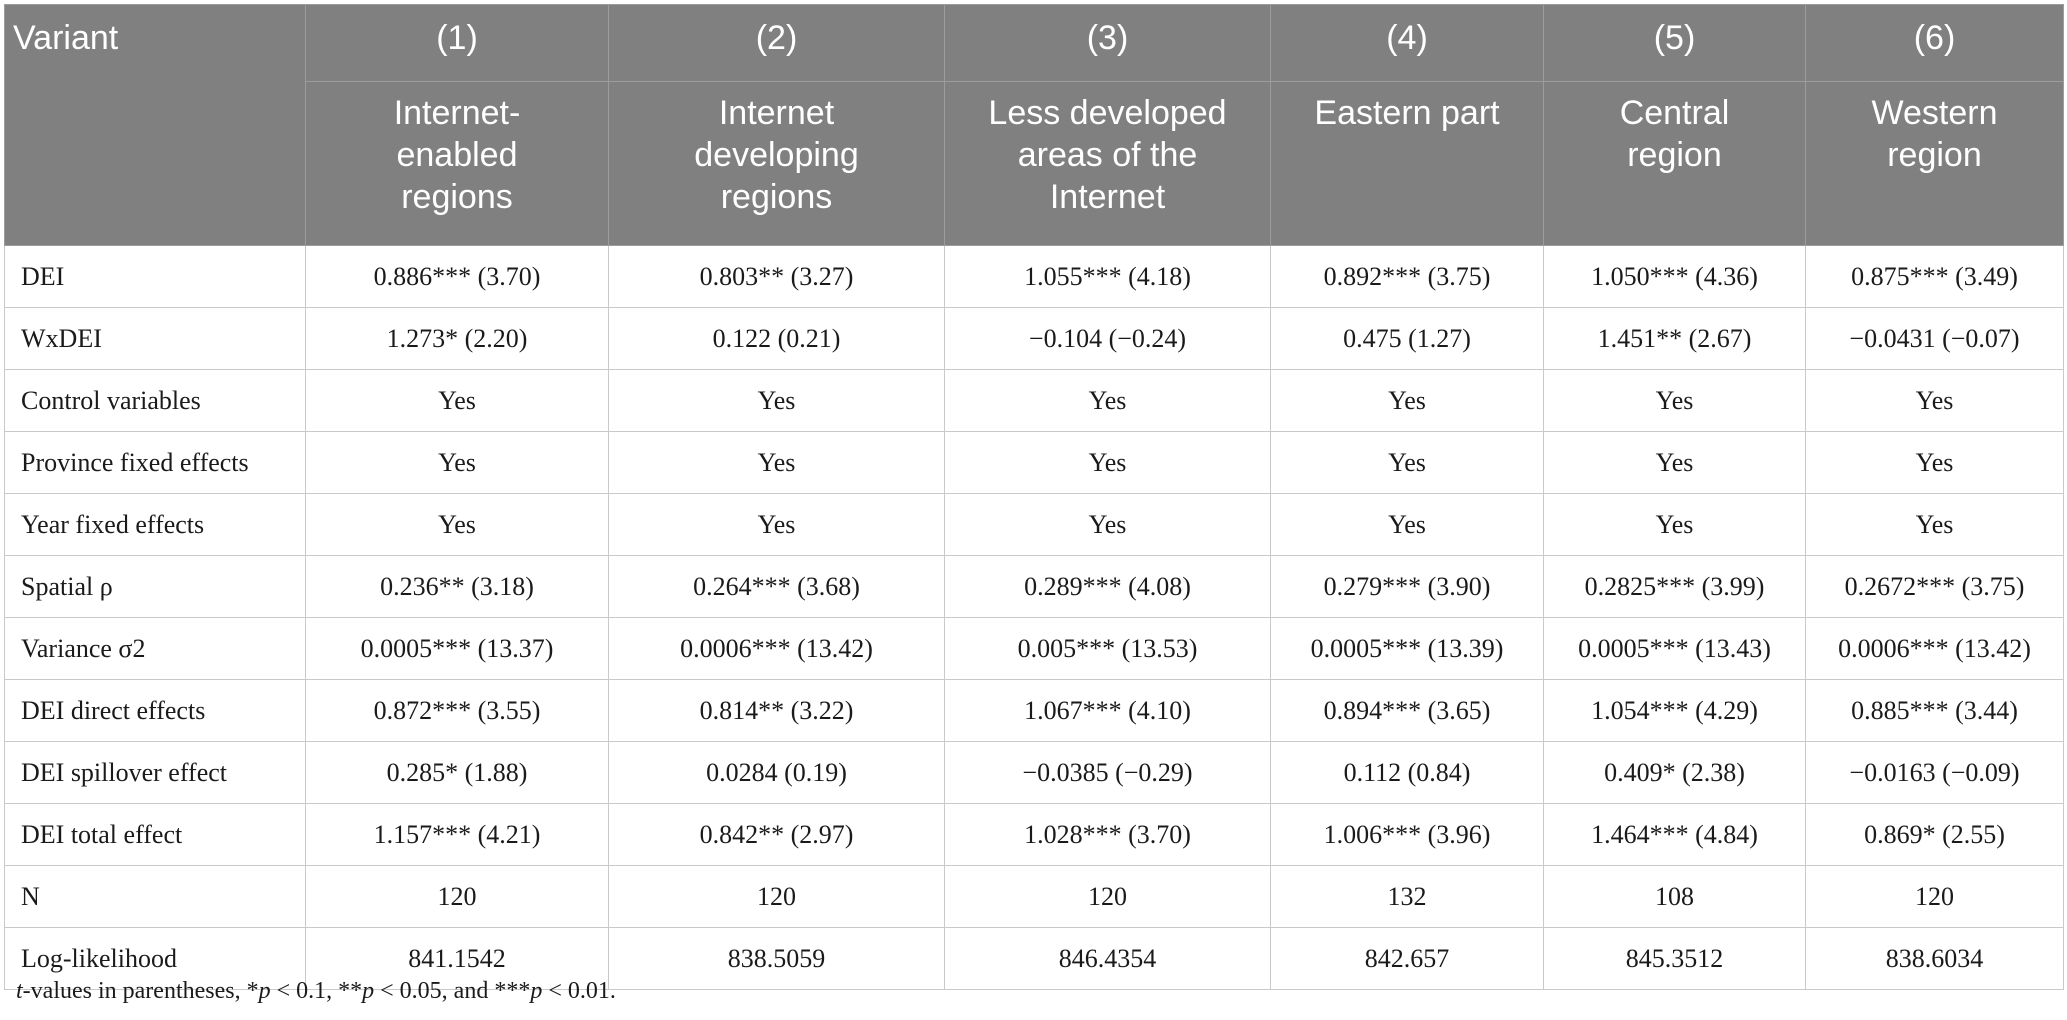  I want to click on table-cell: 0.894*** (3.65), so click(1407, 710).